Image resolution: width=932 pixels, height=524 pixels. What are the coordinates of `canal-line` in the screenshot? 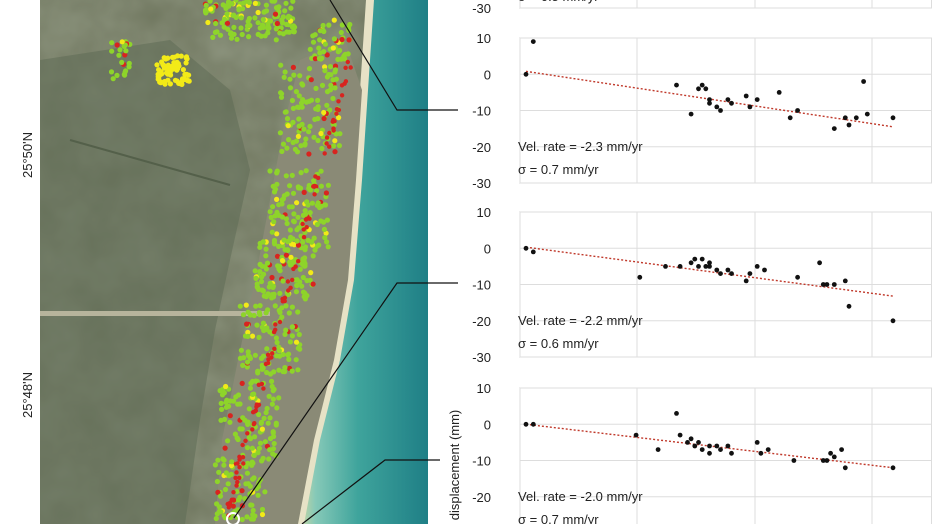 It's located at (150, 162).